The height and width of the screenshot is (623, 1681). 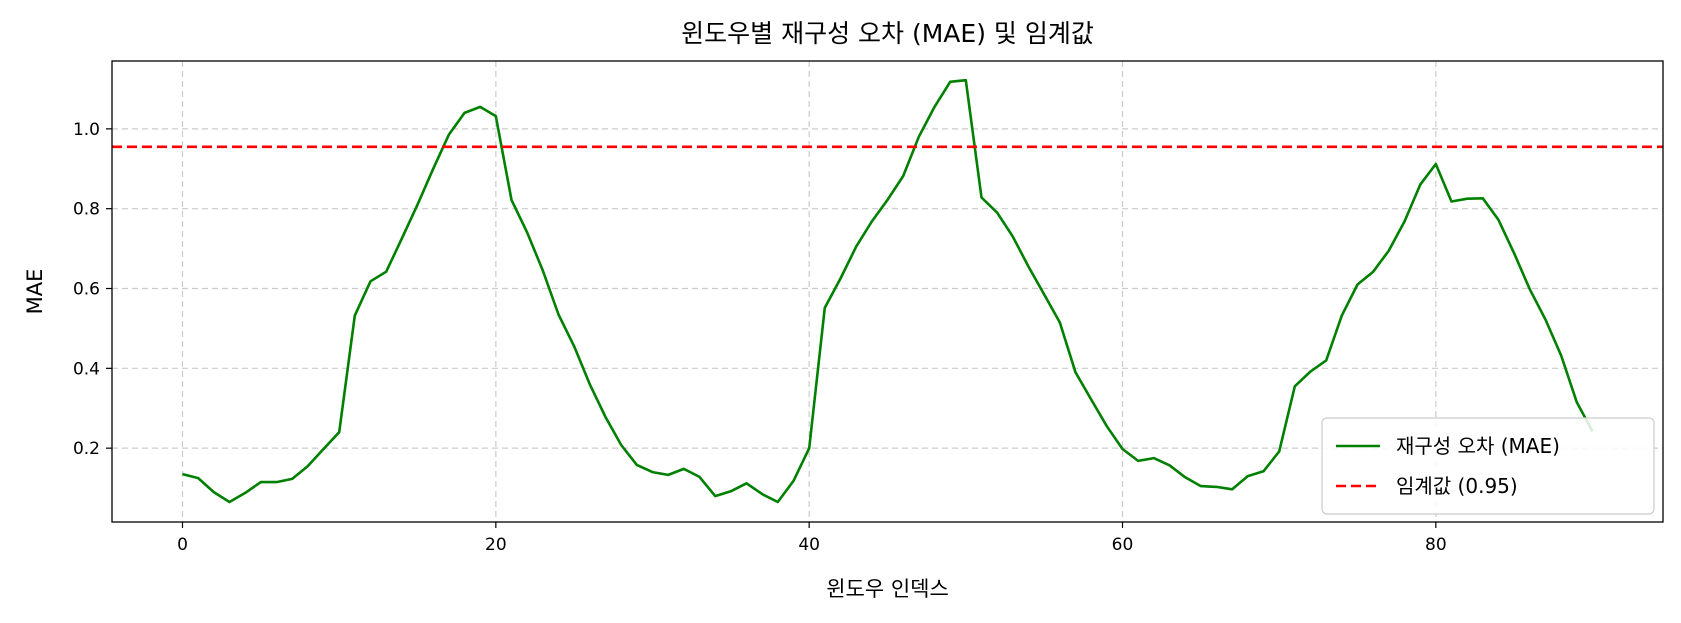 I want to click on x-tick-label: 40, so click(x=809, y=545).